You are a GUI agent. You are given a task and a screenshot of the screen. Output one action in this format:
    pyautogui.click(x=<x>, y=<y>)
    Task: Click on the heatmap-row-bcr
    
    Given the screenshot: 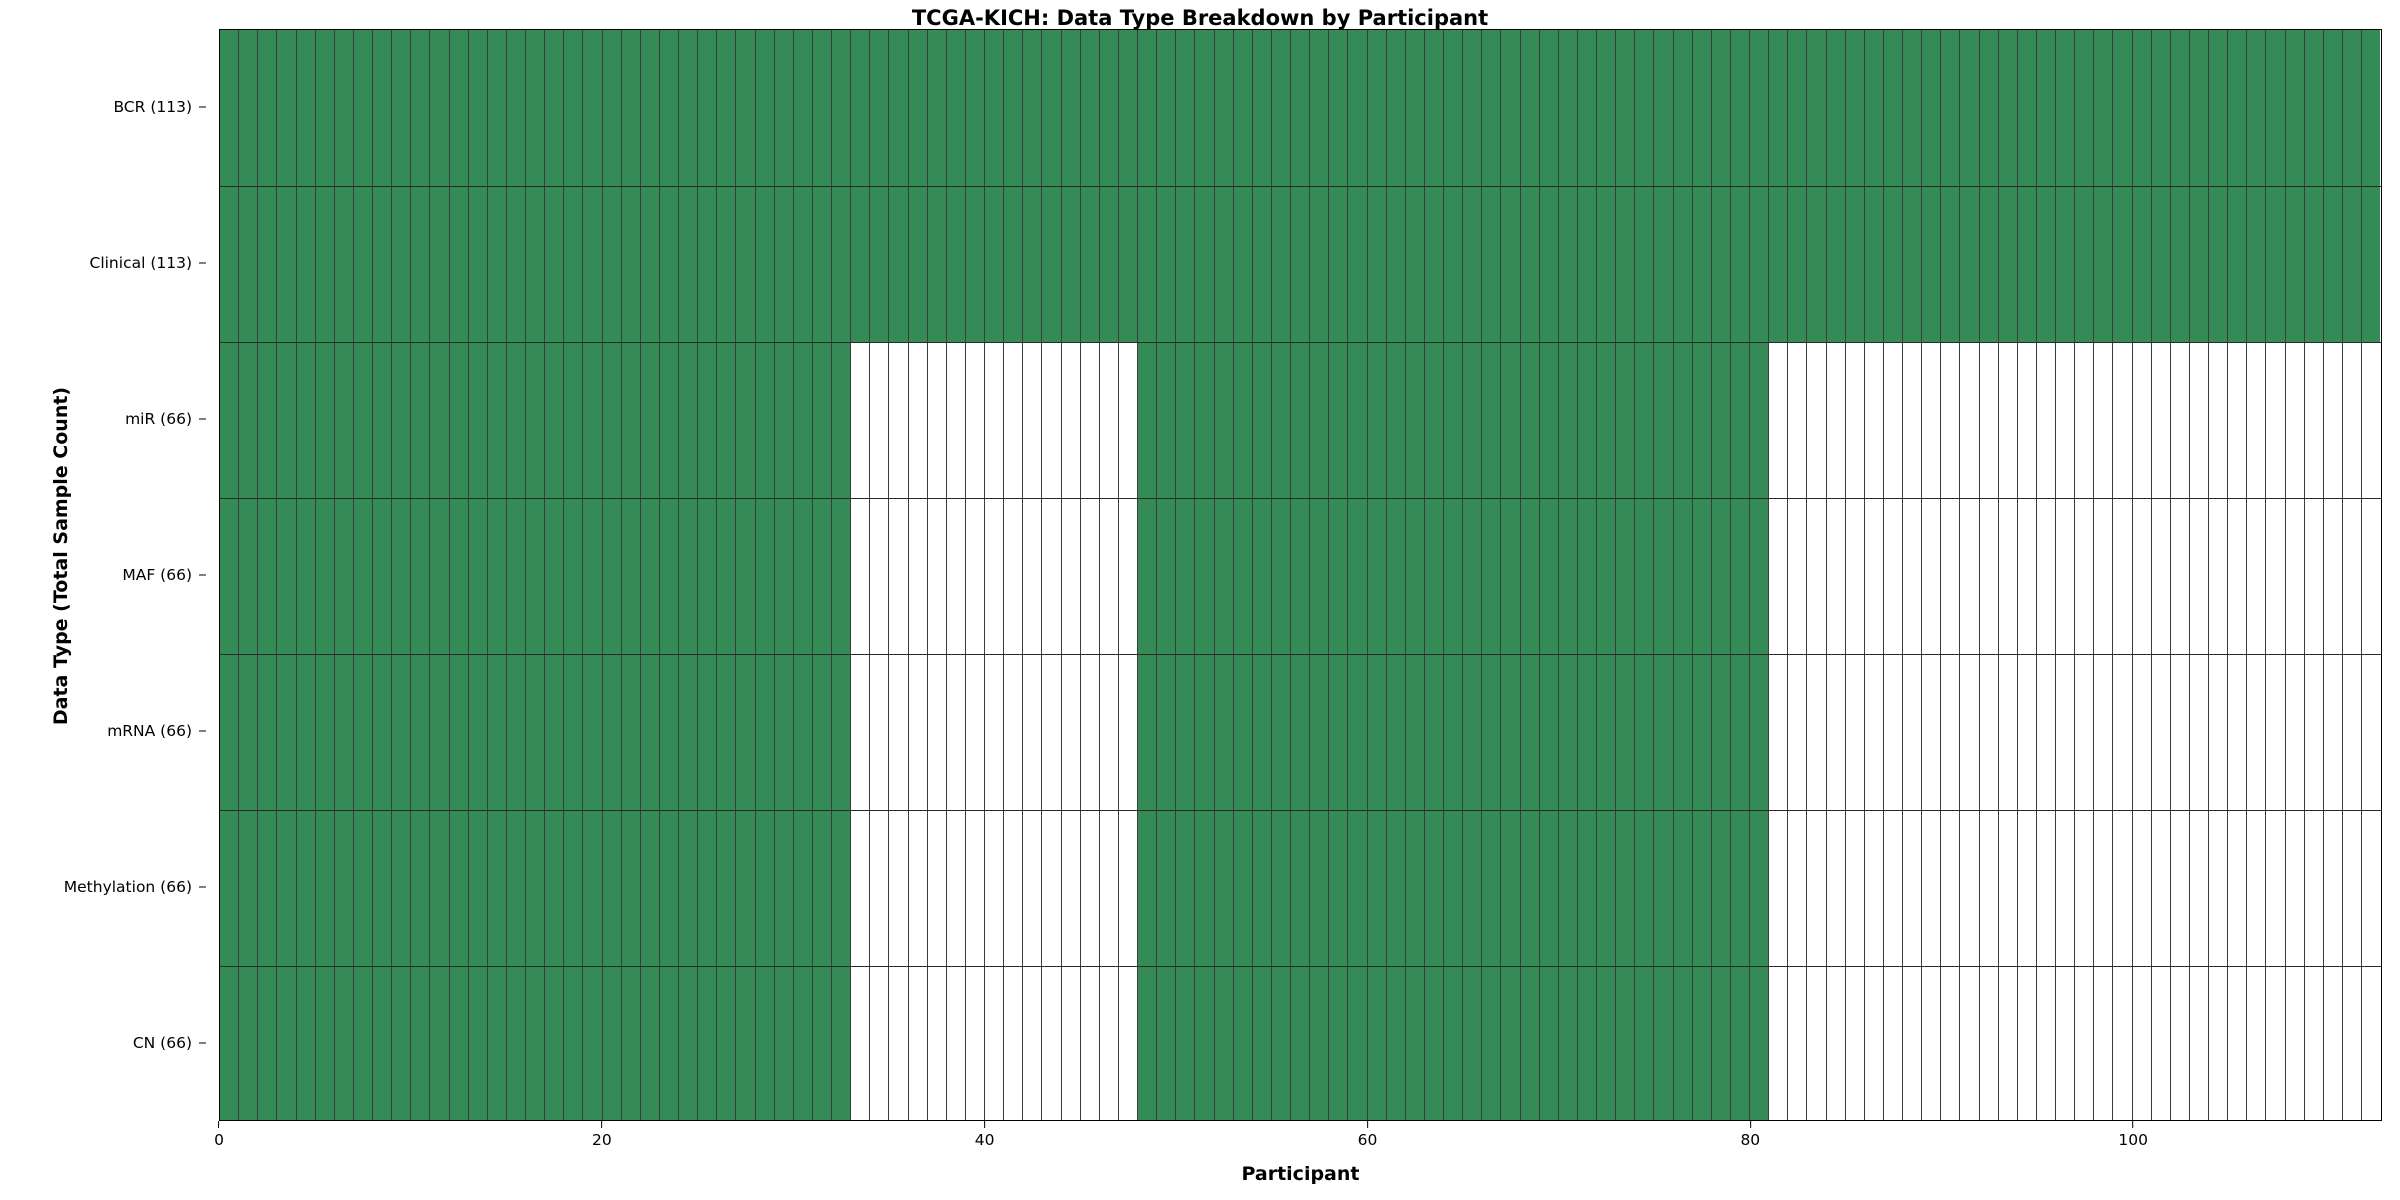 What is the action you would take?
    pyautogui.click(x=1300, y=108)
    